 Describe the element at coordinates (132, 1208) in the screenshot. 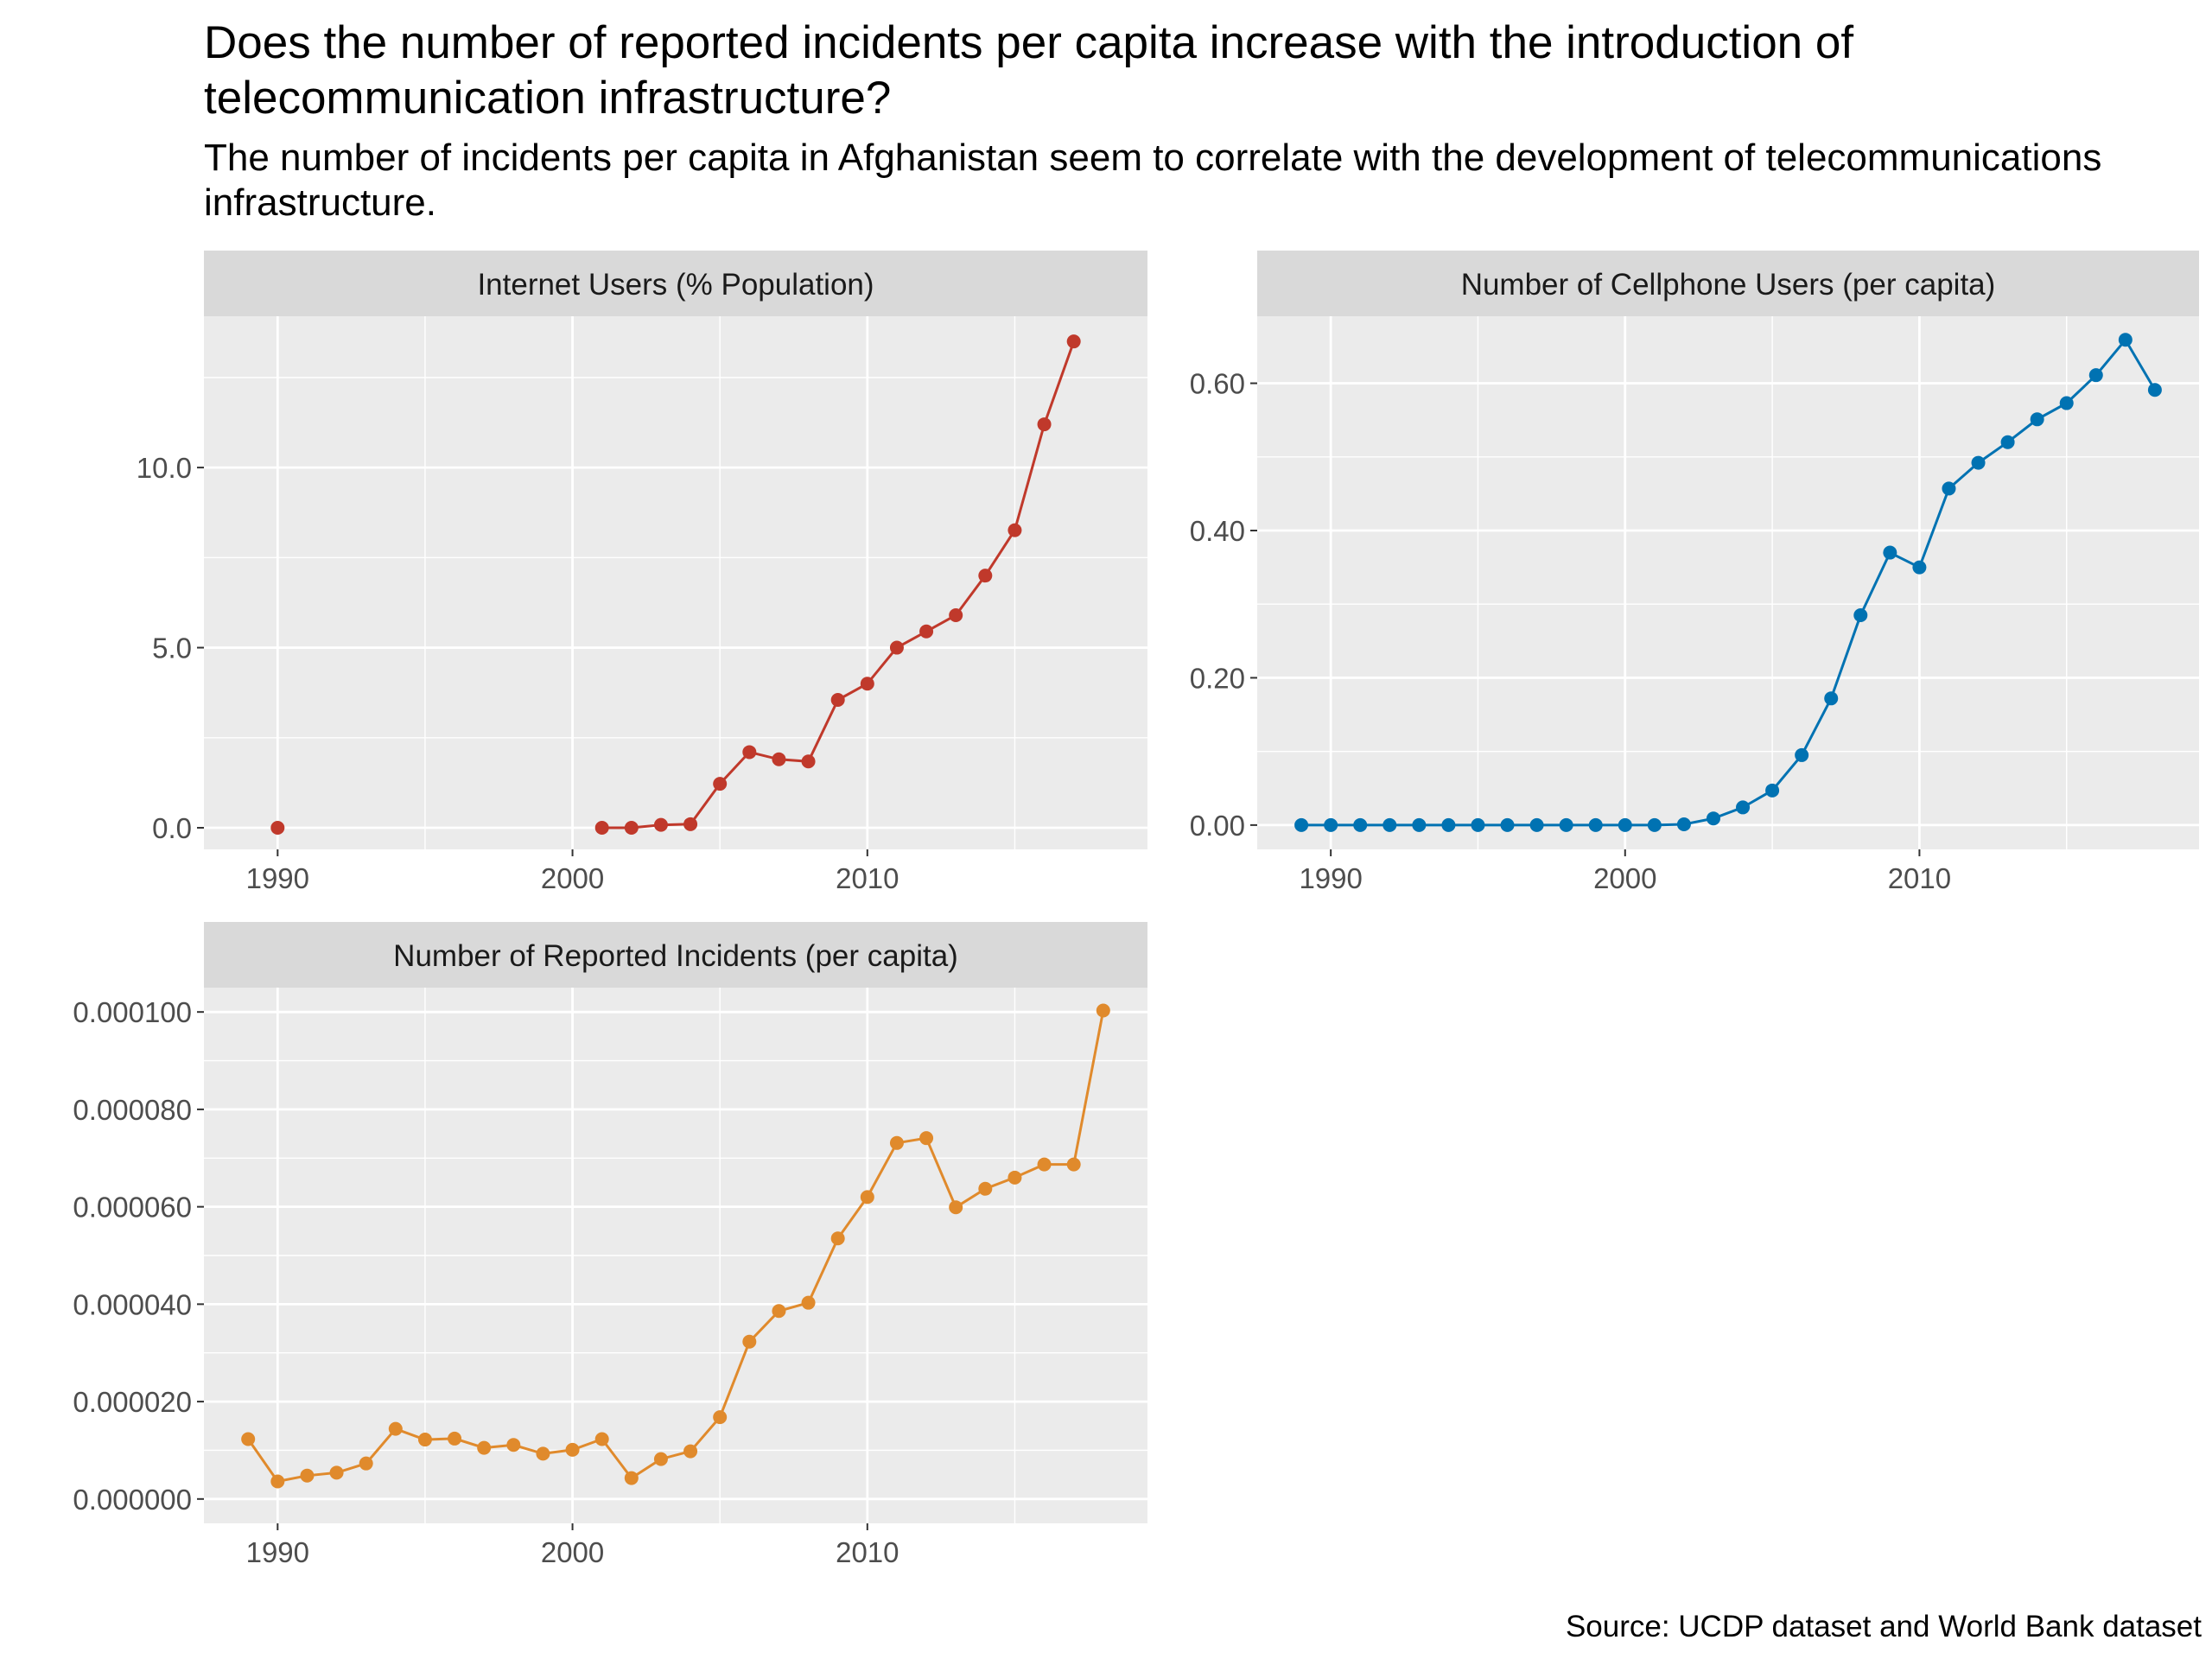

I see `y-tick-label: 0.000060` at that location.